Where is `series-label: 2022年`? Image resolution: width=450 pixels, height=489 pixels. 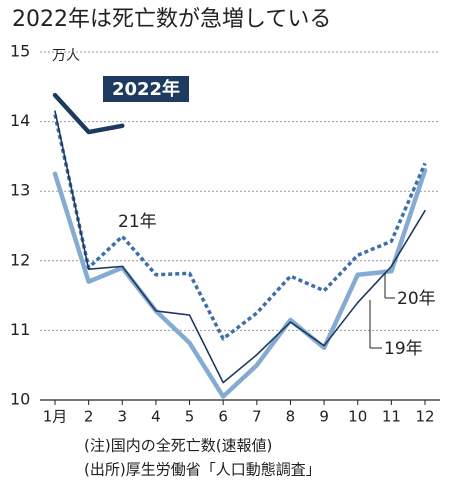
series-label: 2022年 is located at coordinates (146, 89).